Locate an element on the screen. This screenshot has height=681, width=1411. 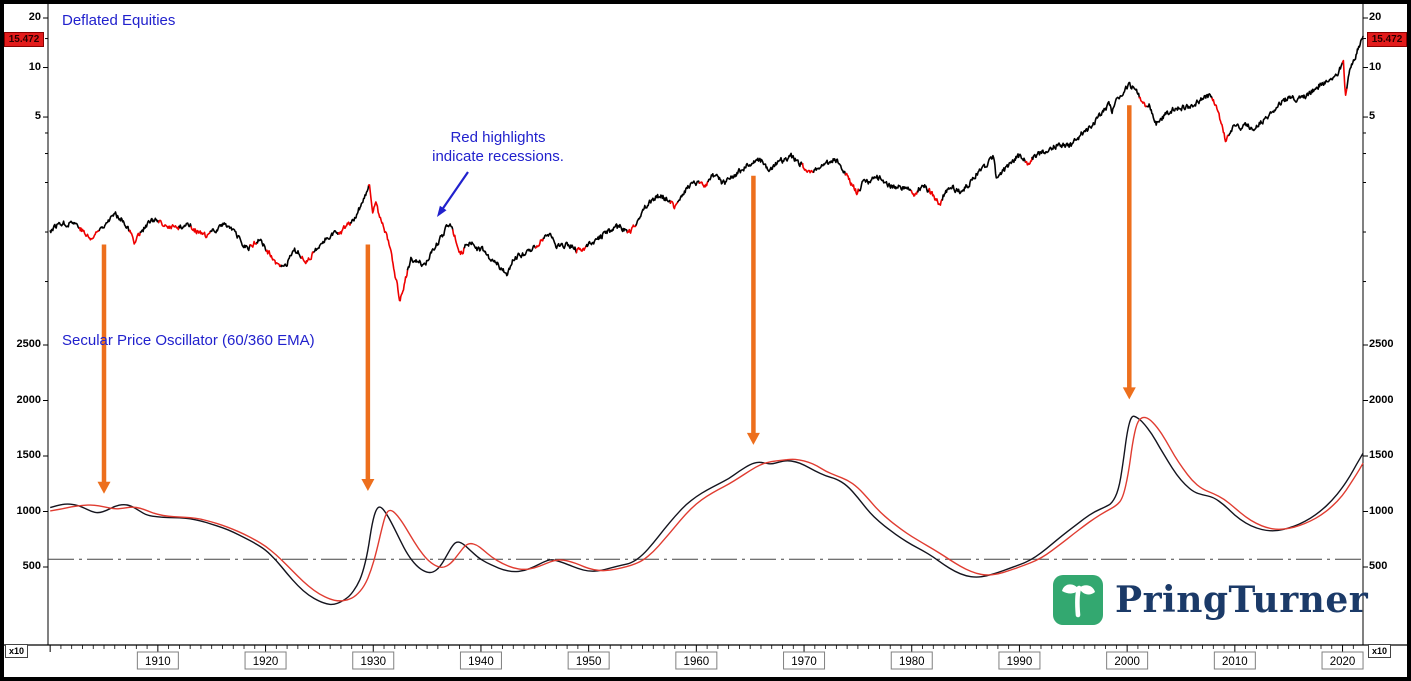
y-tick-label-osc-1000-left: 1000 is located at coordinates (28, 511).